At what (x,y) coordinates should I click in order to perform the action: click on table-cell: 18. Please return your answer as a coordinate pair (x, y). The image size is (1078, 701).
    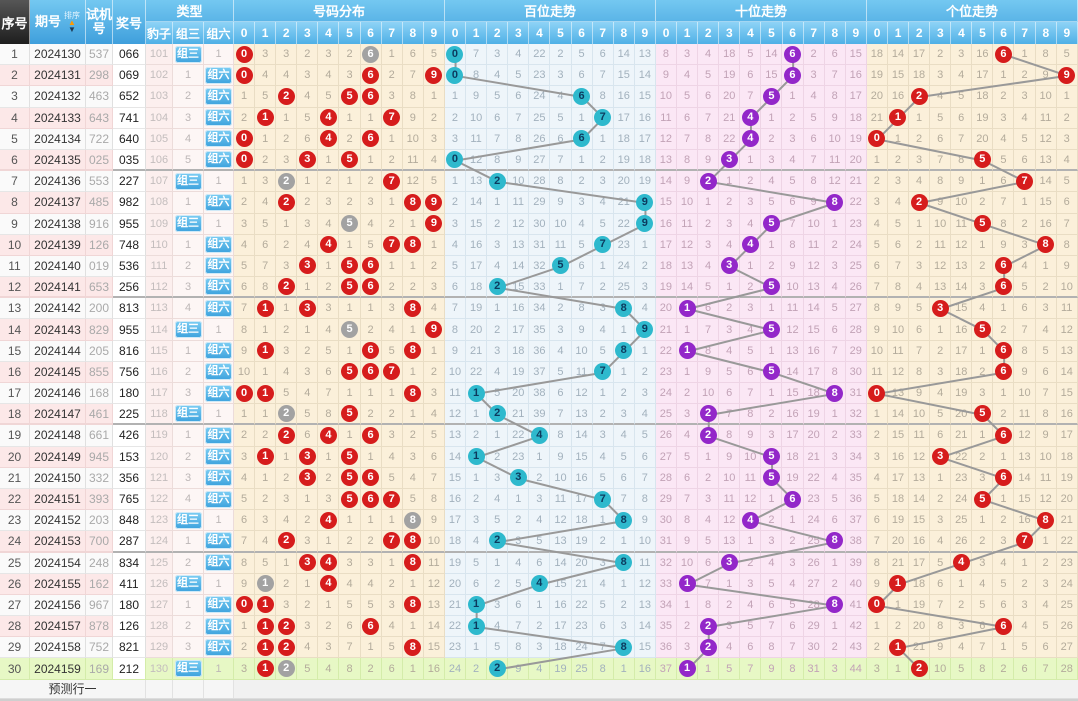
    Looking at the image, I should click on (561, 648).